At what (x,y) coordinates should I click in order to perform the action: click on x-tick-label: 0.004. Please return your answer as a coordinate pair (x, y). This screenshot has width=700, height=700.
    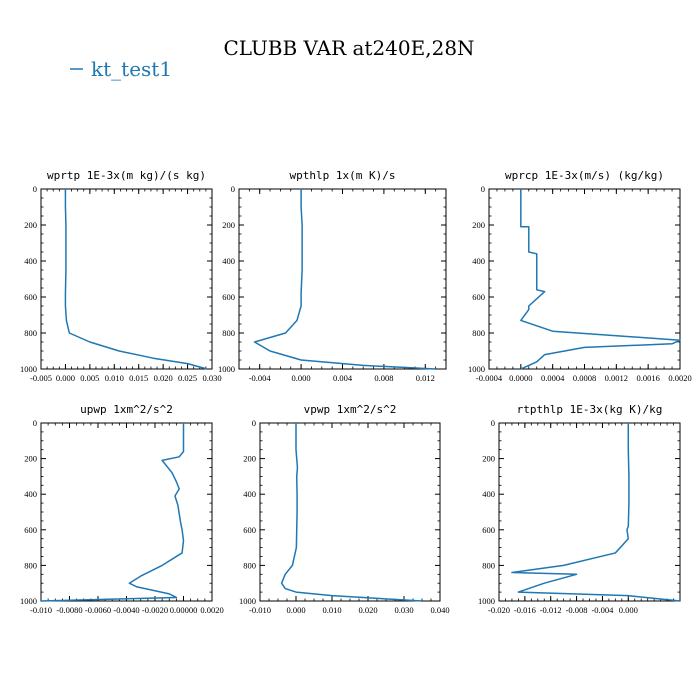
    Looking at the image, I should click on (343, 378).